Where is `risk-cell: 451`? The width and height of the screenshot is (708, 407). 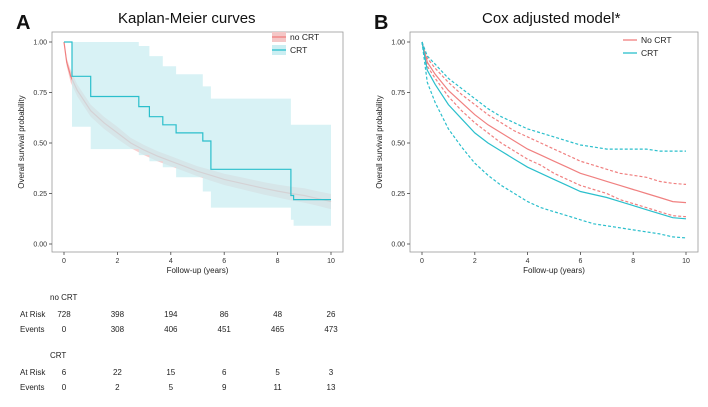 risk-cell: 451 is located at coordinates (224, 329).